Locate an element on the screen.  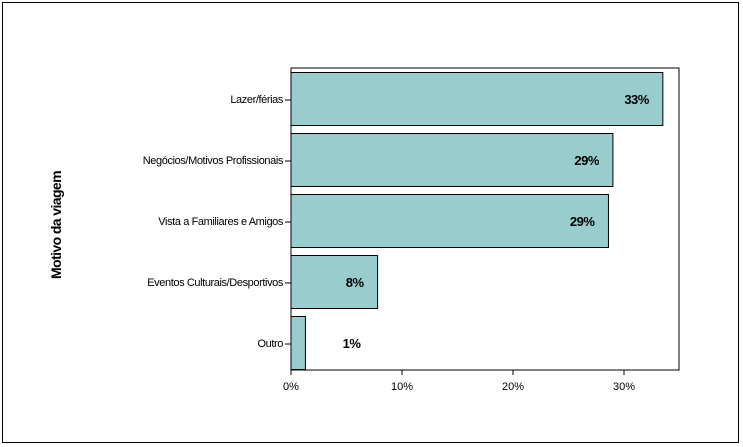
category-label: Lazer/férias is located at coordinates (257, 100).